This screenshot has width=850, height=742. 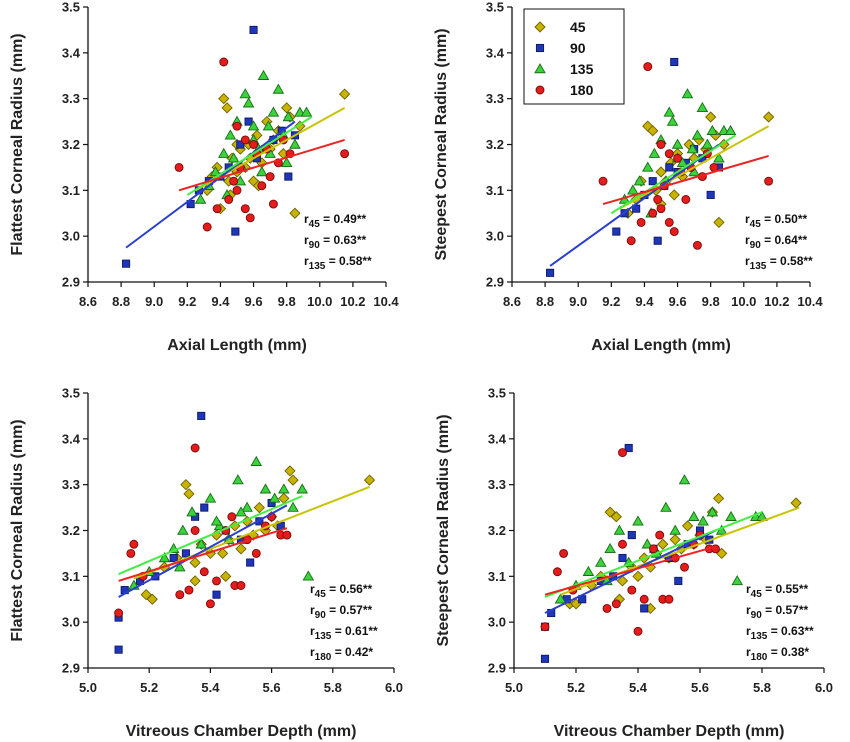 I want to click on legend: 45 90 135 180, so click(x=574, y=56).